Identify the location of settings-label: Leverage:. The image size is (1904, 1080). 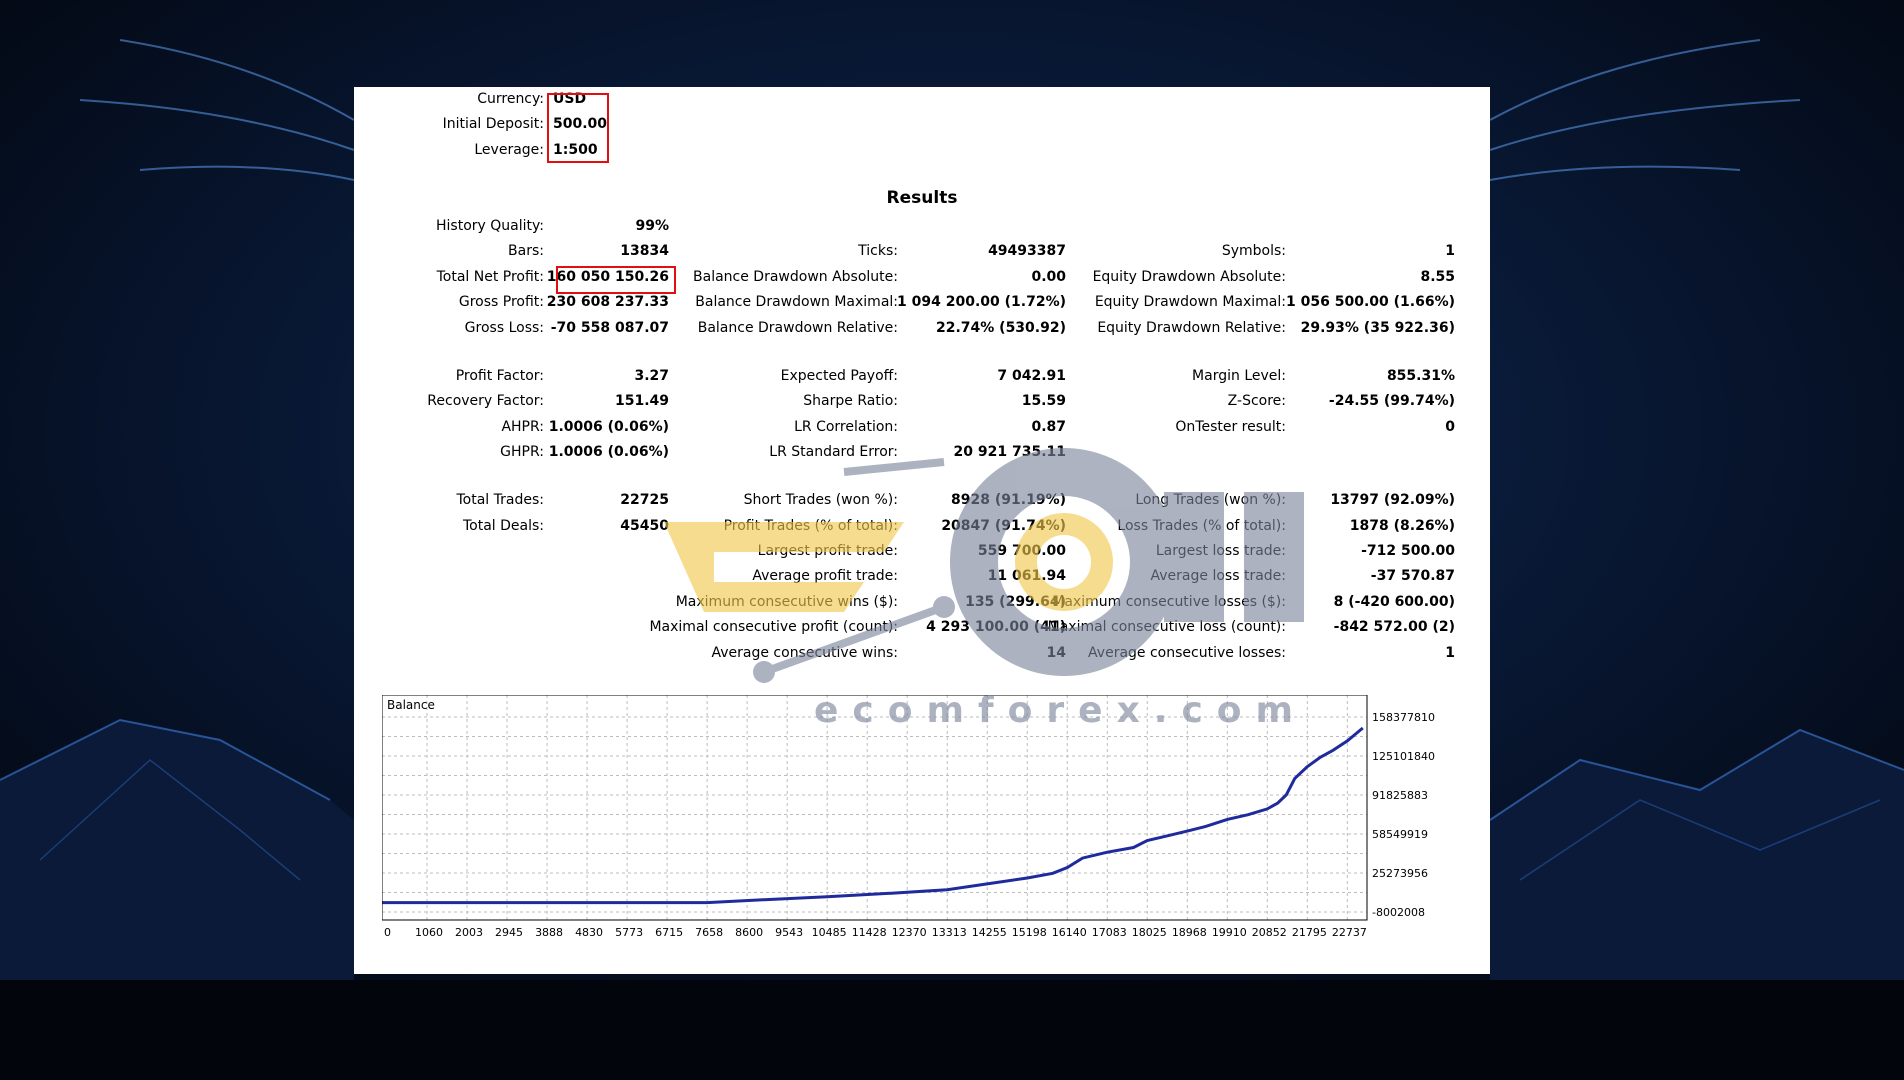
(509, 150).